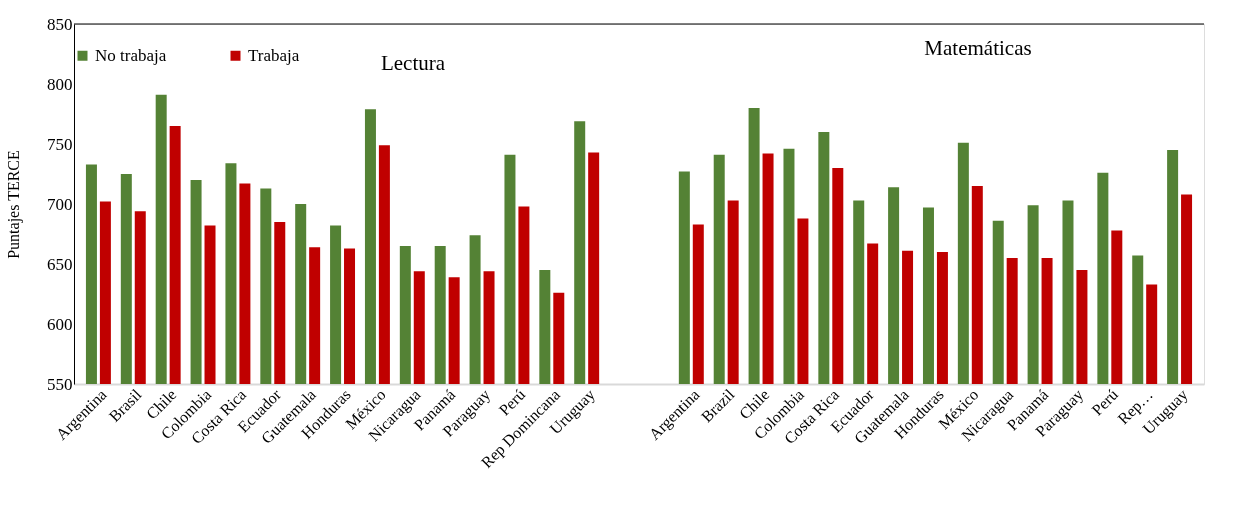  Describe the element at coordinates (274, 55) in the screenshot. I see `legend-label: Trabaja` at that location.